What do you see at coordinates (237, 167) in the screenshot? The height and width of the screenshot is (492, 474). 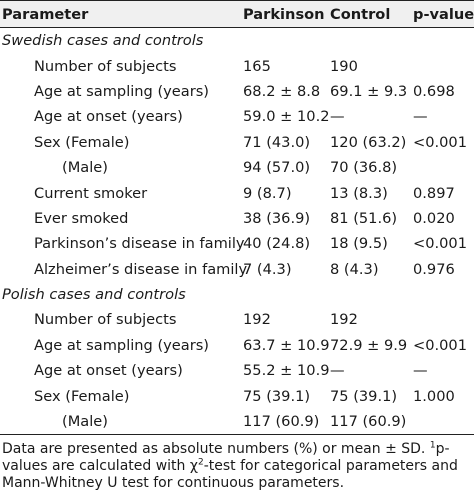 I see `table-row: (Male) 94 (57.0) 70 (36.8)` at bounding box center [237, 167].